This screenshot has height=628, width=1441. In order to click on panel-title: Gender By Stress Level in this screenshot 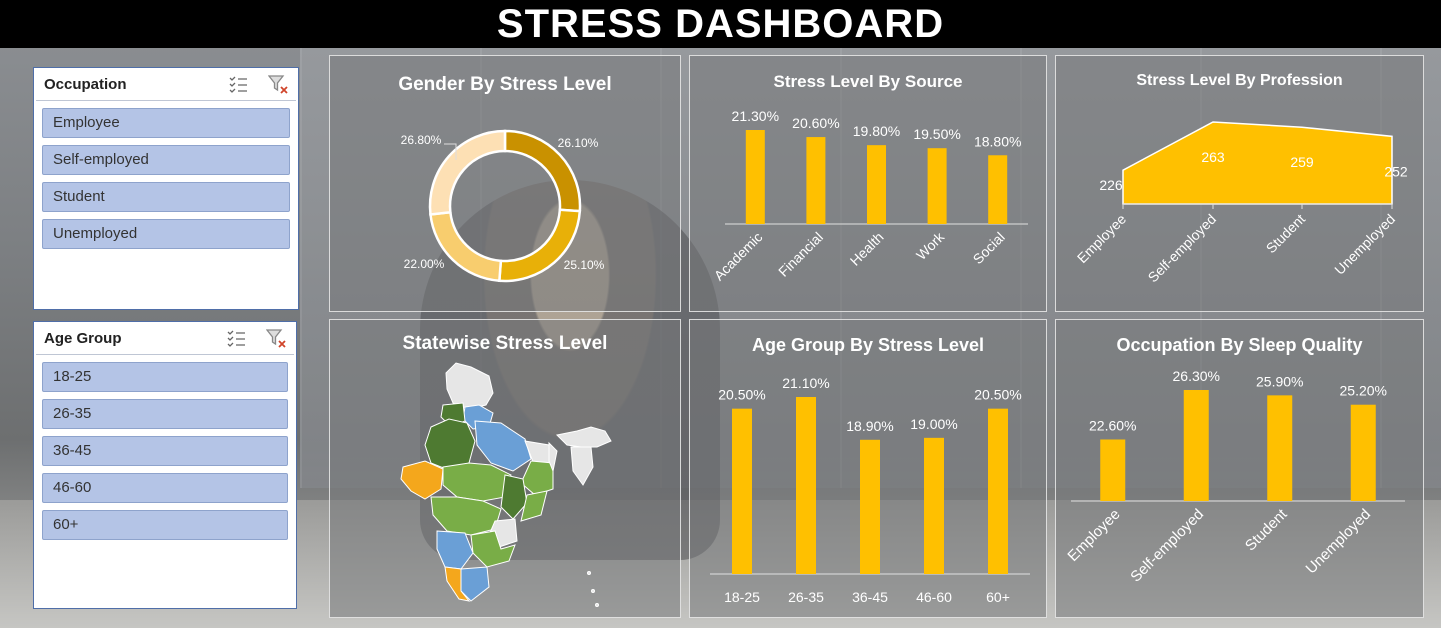, I will do `click(505, 84)`.